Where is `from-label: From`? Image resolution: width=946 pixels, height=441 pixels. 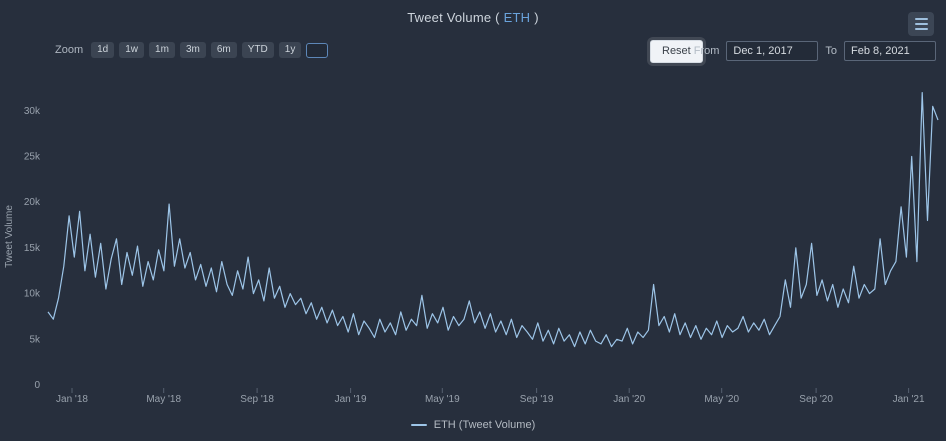
from-label: From is located at coordinates (706, 51).